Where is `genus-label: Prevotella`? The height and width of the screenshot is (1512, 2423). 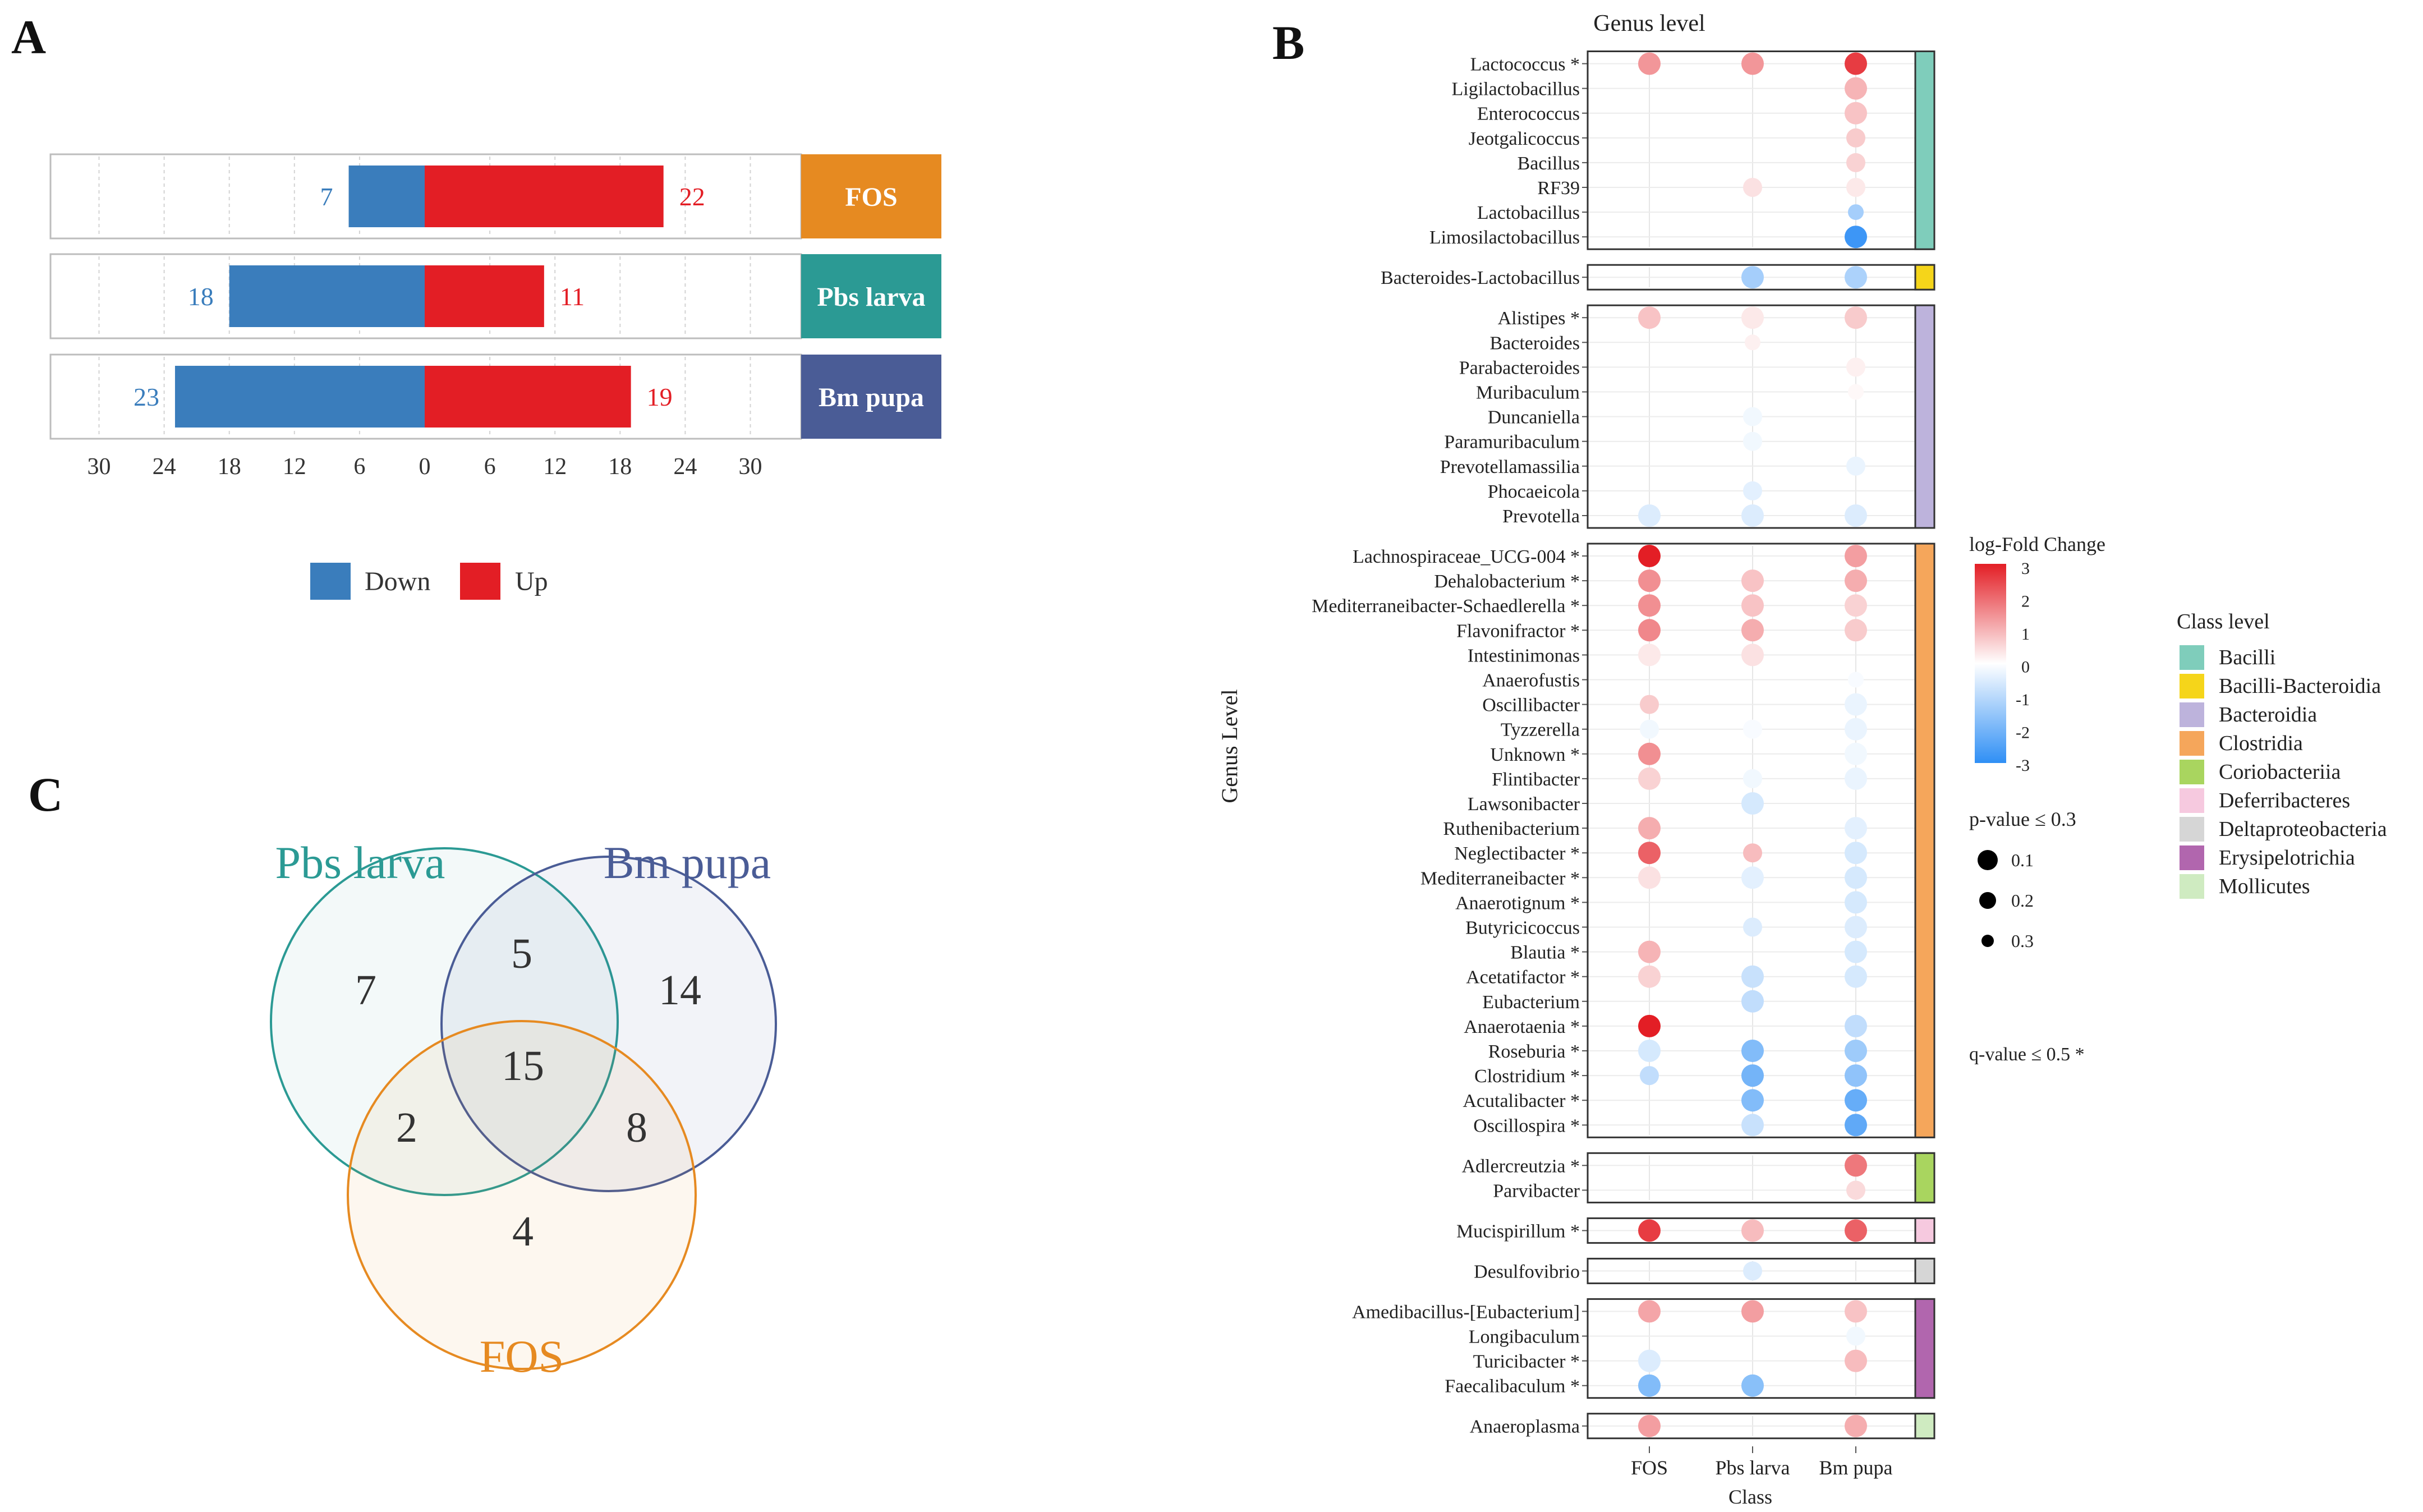 genus-label: Prevotella is located at coordinates (1541, 516).